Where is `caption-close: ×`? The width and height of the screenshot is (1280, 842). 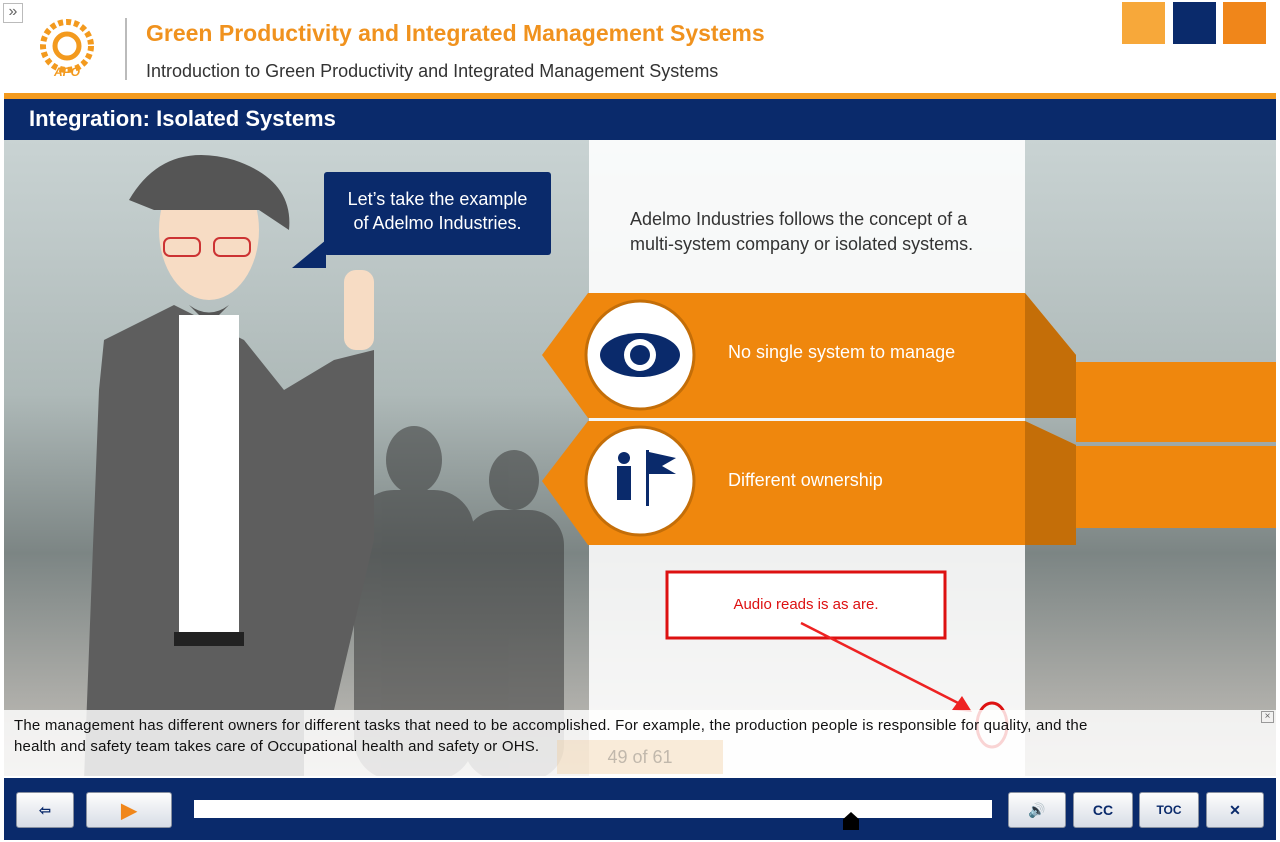
caption-close: × is located at coordinates (1267, 717).